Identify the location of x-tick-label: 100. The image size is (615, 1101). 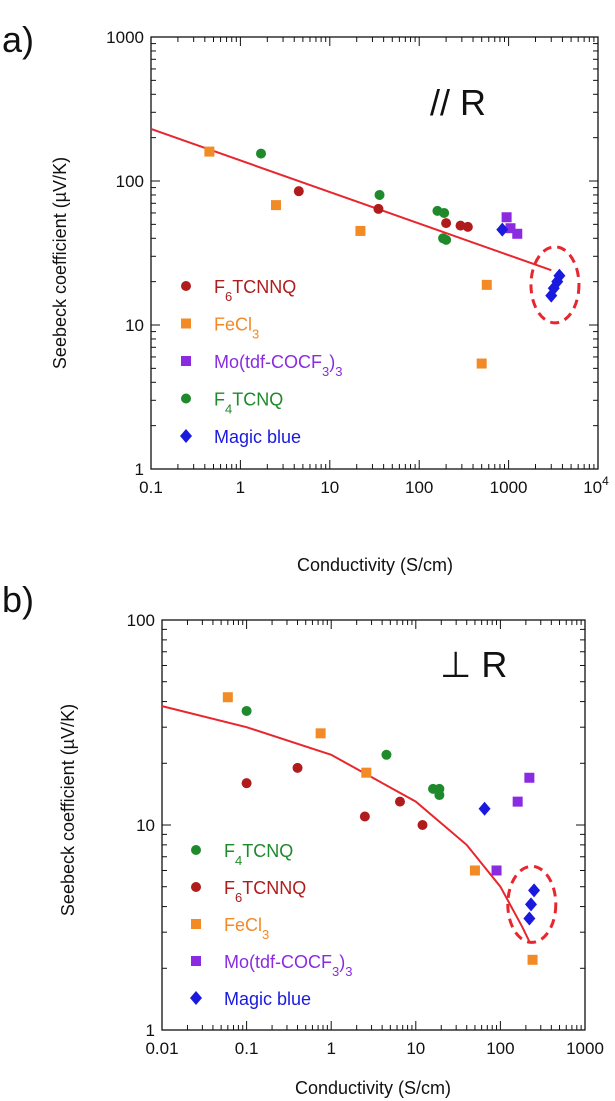
(500, 1048).